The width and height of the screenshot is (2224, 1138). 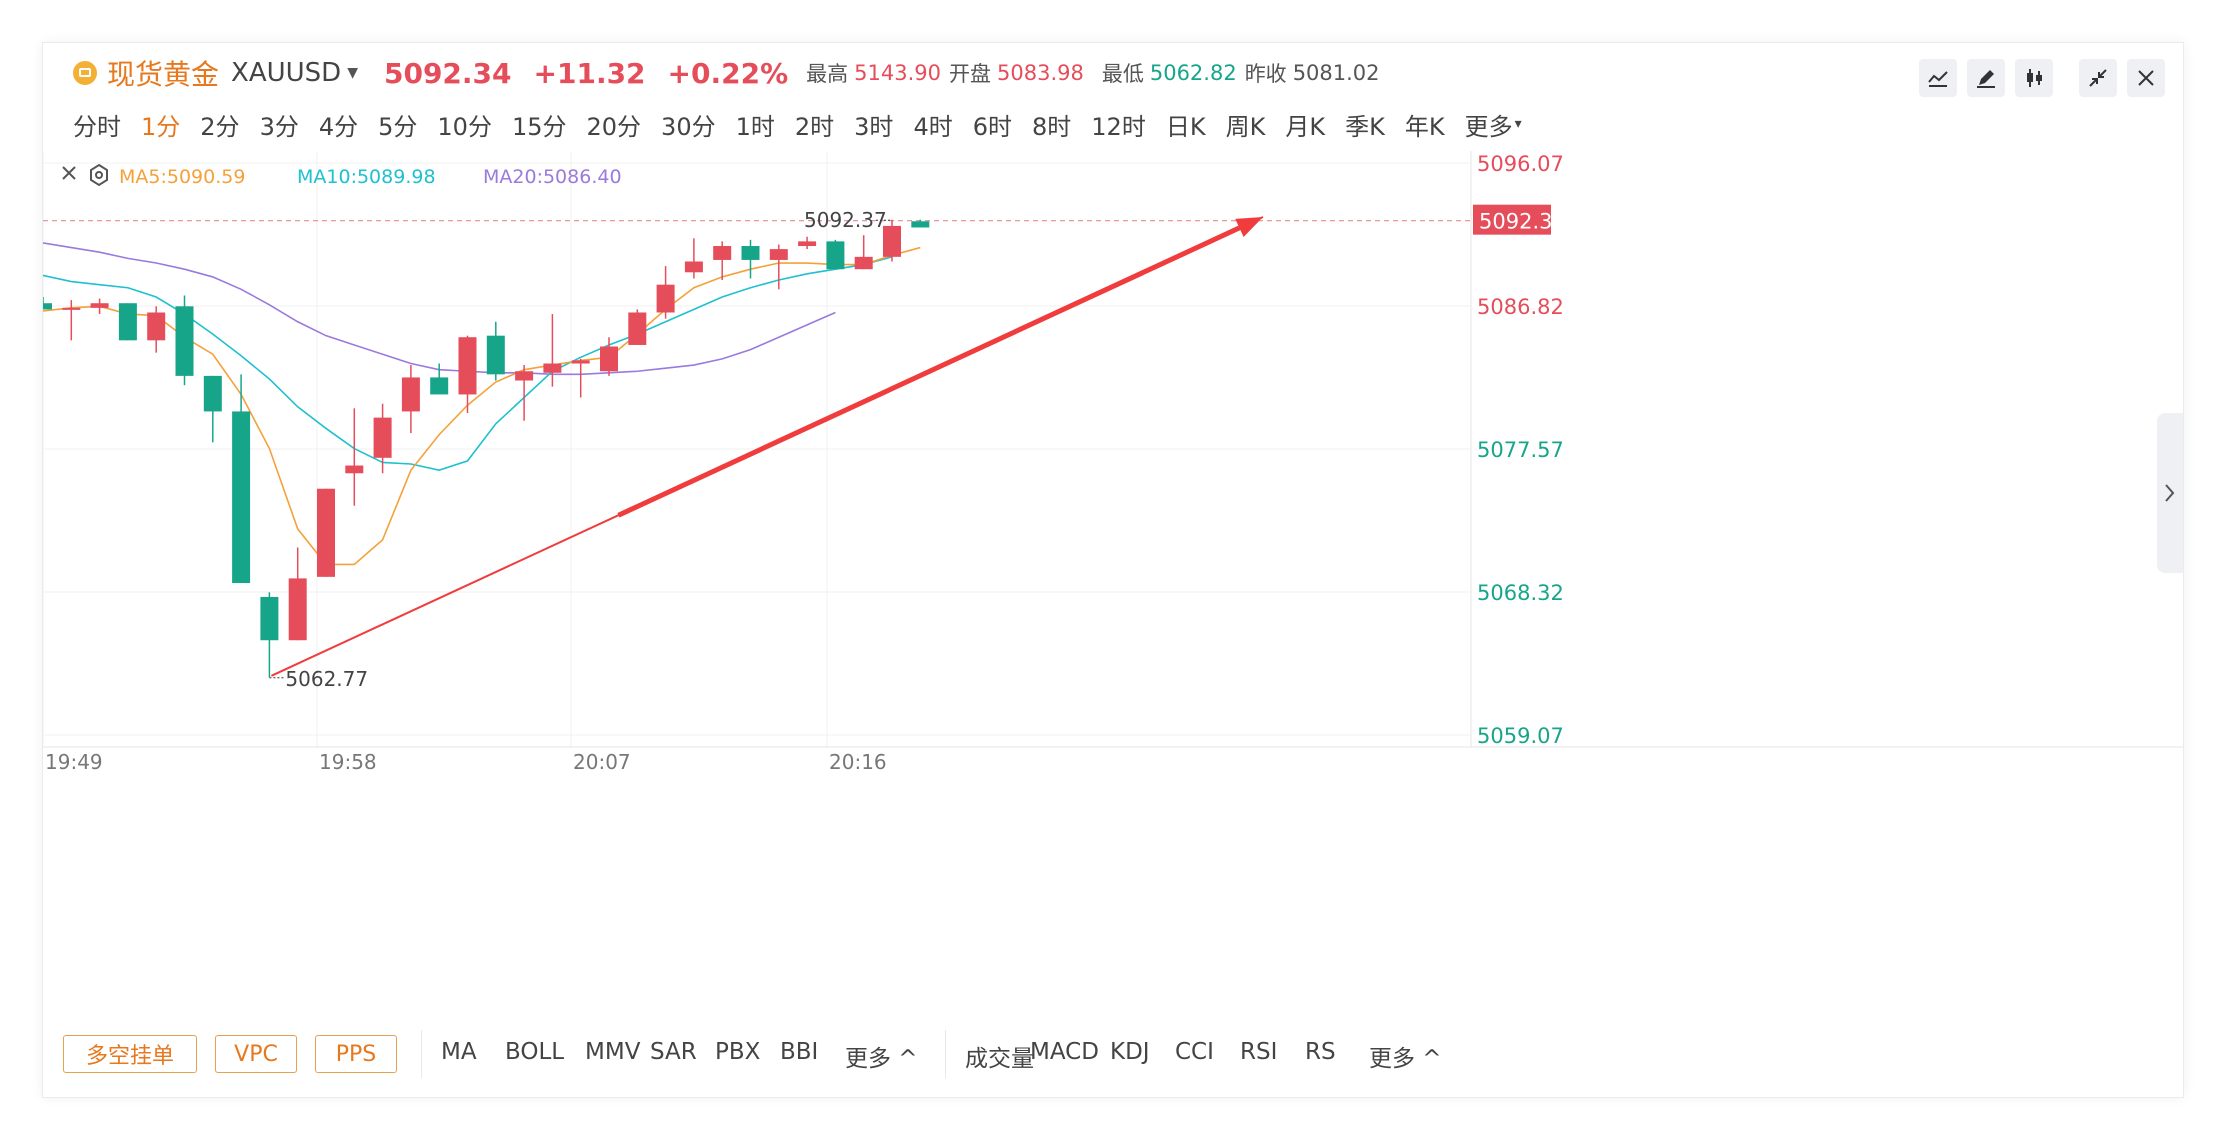 I want to click on timeframe-4: 4分, so click(x=338, y=126).